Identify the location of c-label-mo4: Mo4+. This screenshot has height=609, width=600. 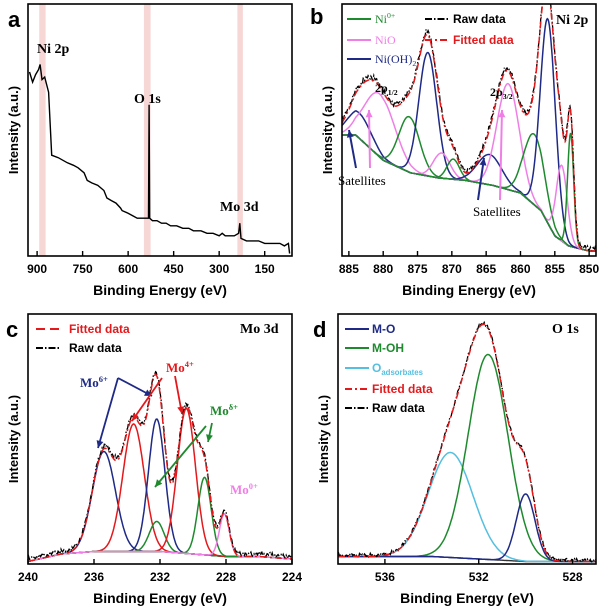
(180, 367).